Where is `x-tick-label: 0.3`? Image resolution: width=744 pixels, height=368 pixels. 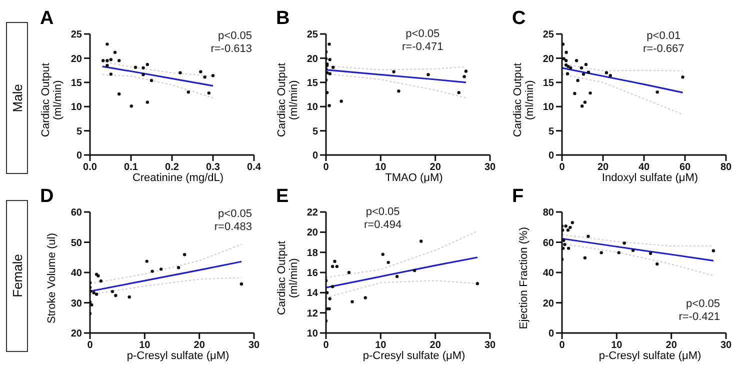 x-tick-label: 0.3 is located at coordinates (213, 168).